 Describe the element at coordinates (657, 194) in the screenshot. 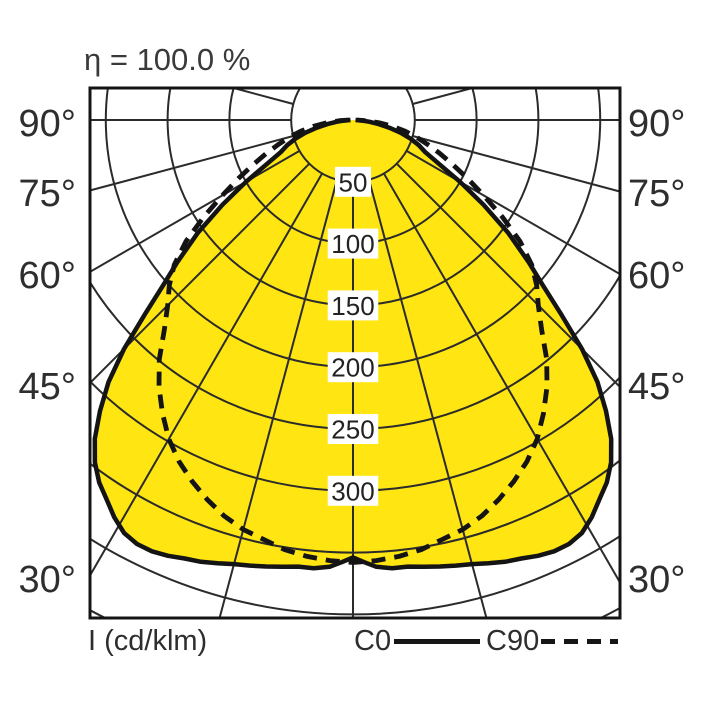

I see `angle-label-right-75: 75°` at that location.